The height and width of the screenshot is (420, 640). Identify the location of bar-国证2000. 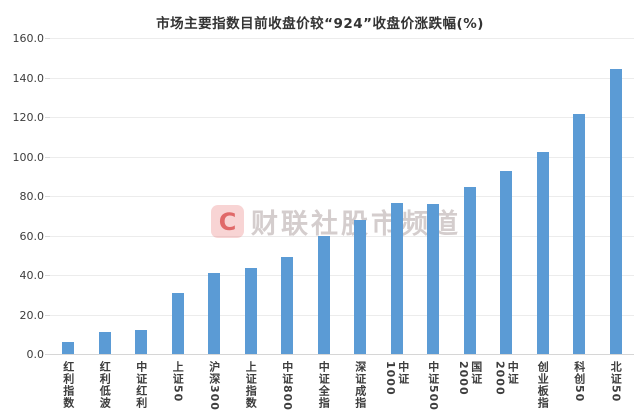
(469, 270).